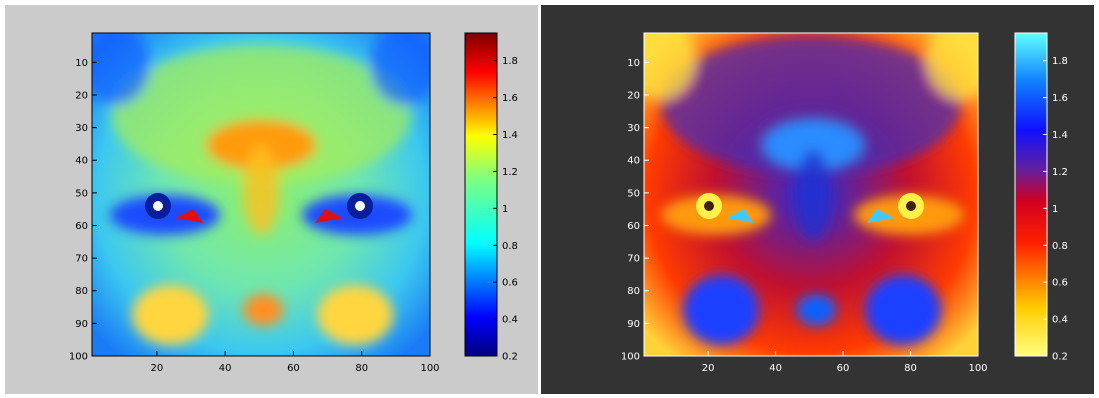 The height and width of the screenshot is (398, 1099). Describe the element at coordinates (295, 362) in the screenshot. I see `left-x-axis: 20 40 60 80 100` at that location.